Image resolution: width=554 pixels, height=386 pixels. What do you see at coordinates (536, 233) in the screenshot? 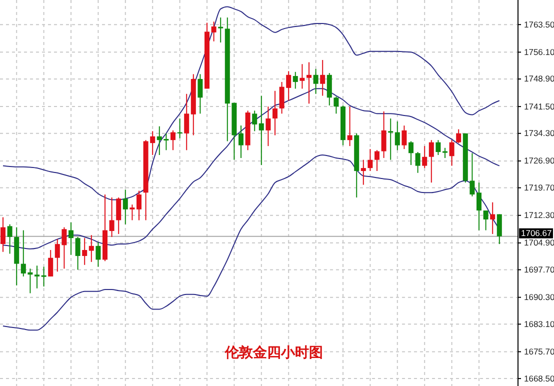
I see `ref-line-label: 1706.67` at bounding box center [536, 233].